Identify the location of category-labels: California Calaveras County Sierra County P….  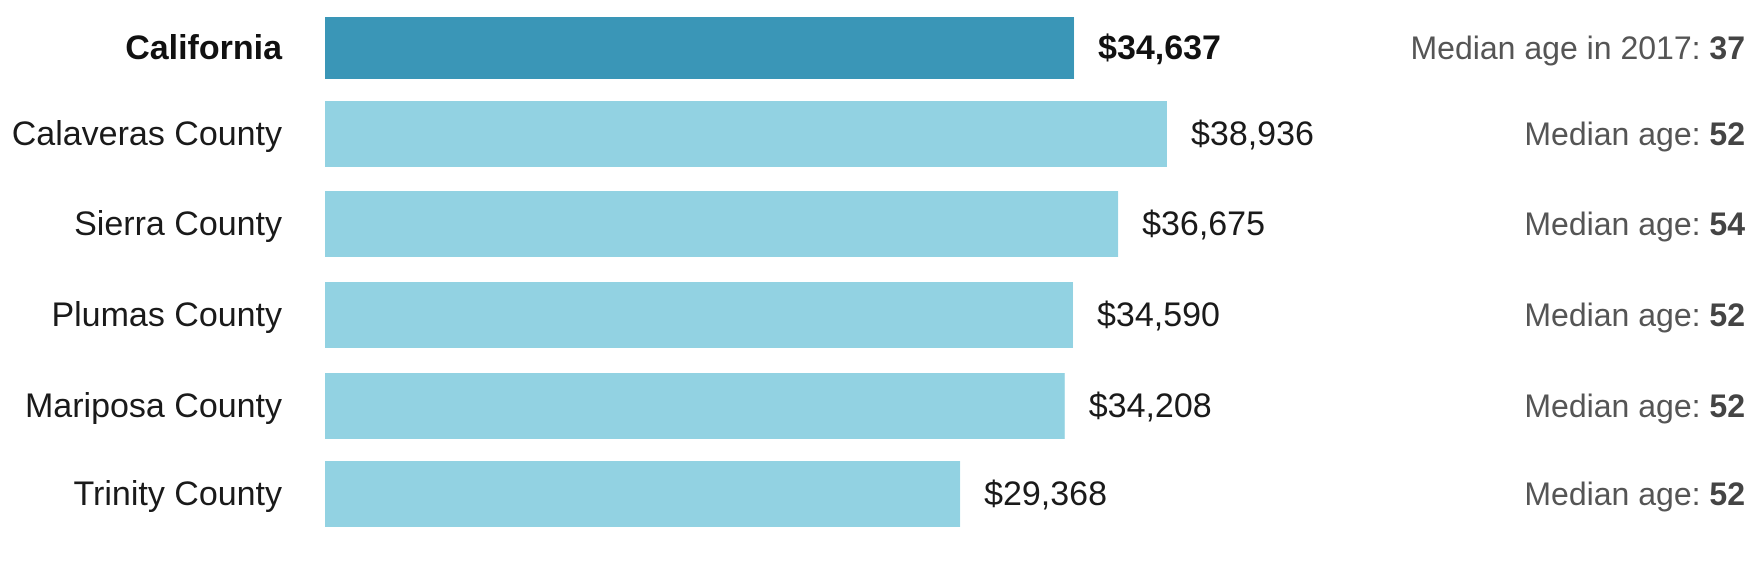
(147, 271).